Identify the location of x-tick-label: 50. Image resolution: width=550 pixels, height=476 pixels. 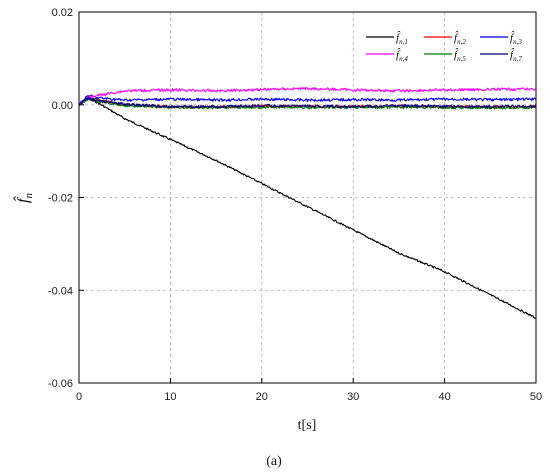
(536, 397).